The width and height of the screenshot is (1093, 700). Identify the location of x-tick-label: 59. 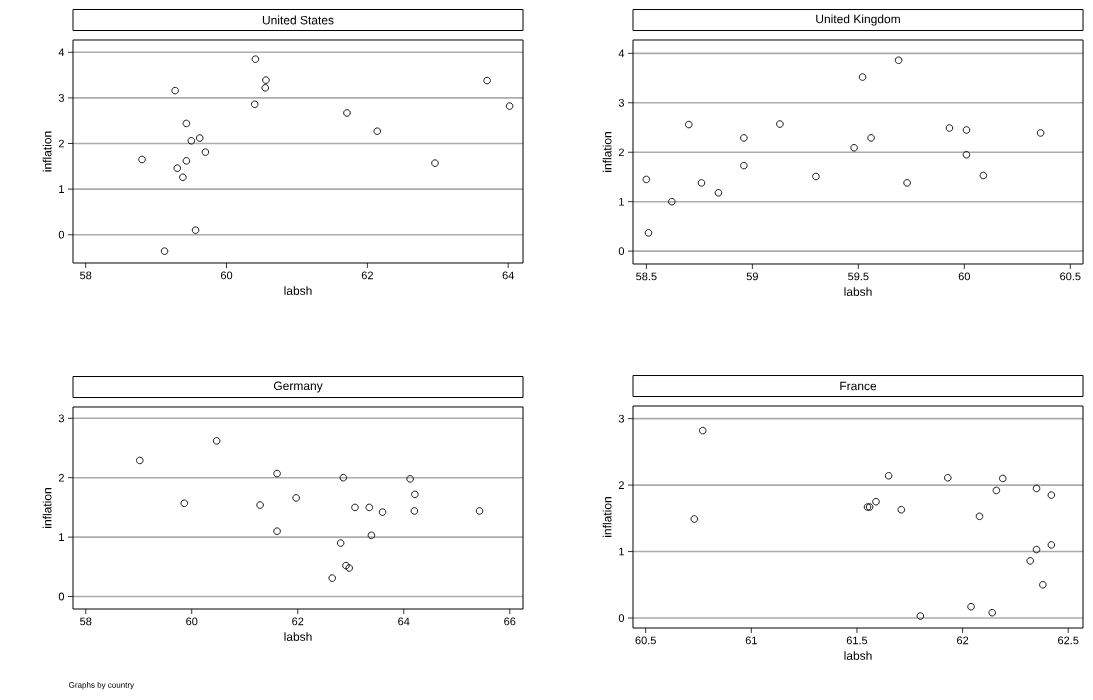
(752, 276).